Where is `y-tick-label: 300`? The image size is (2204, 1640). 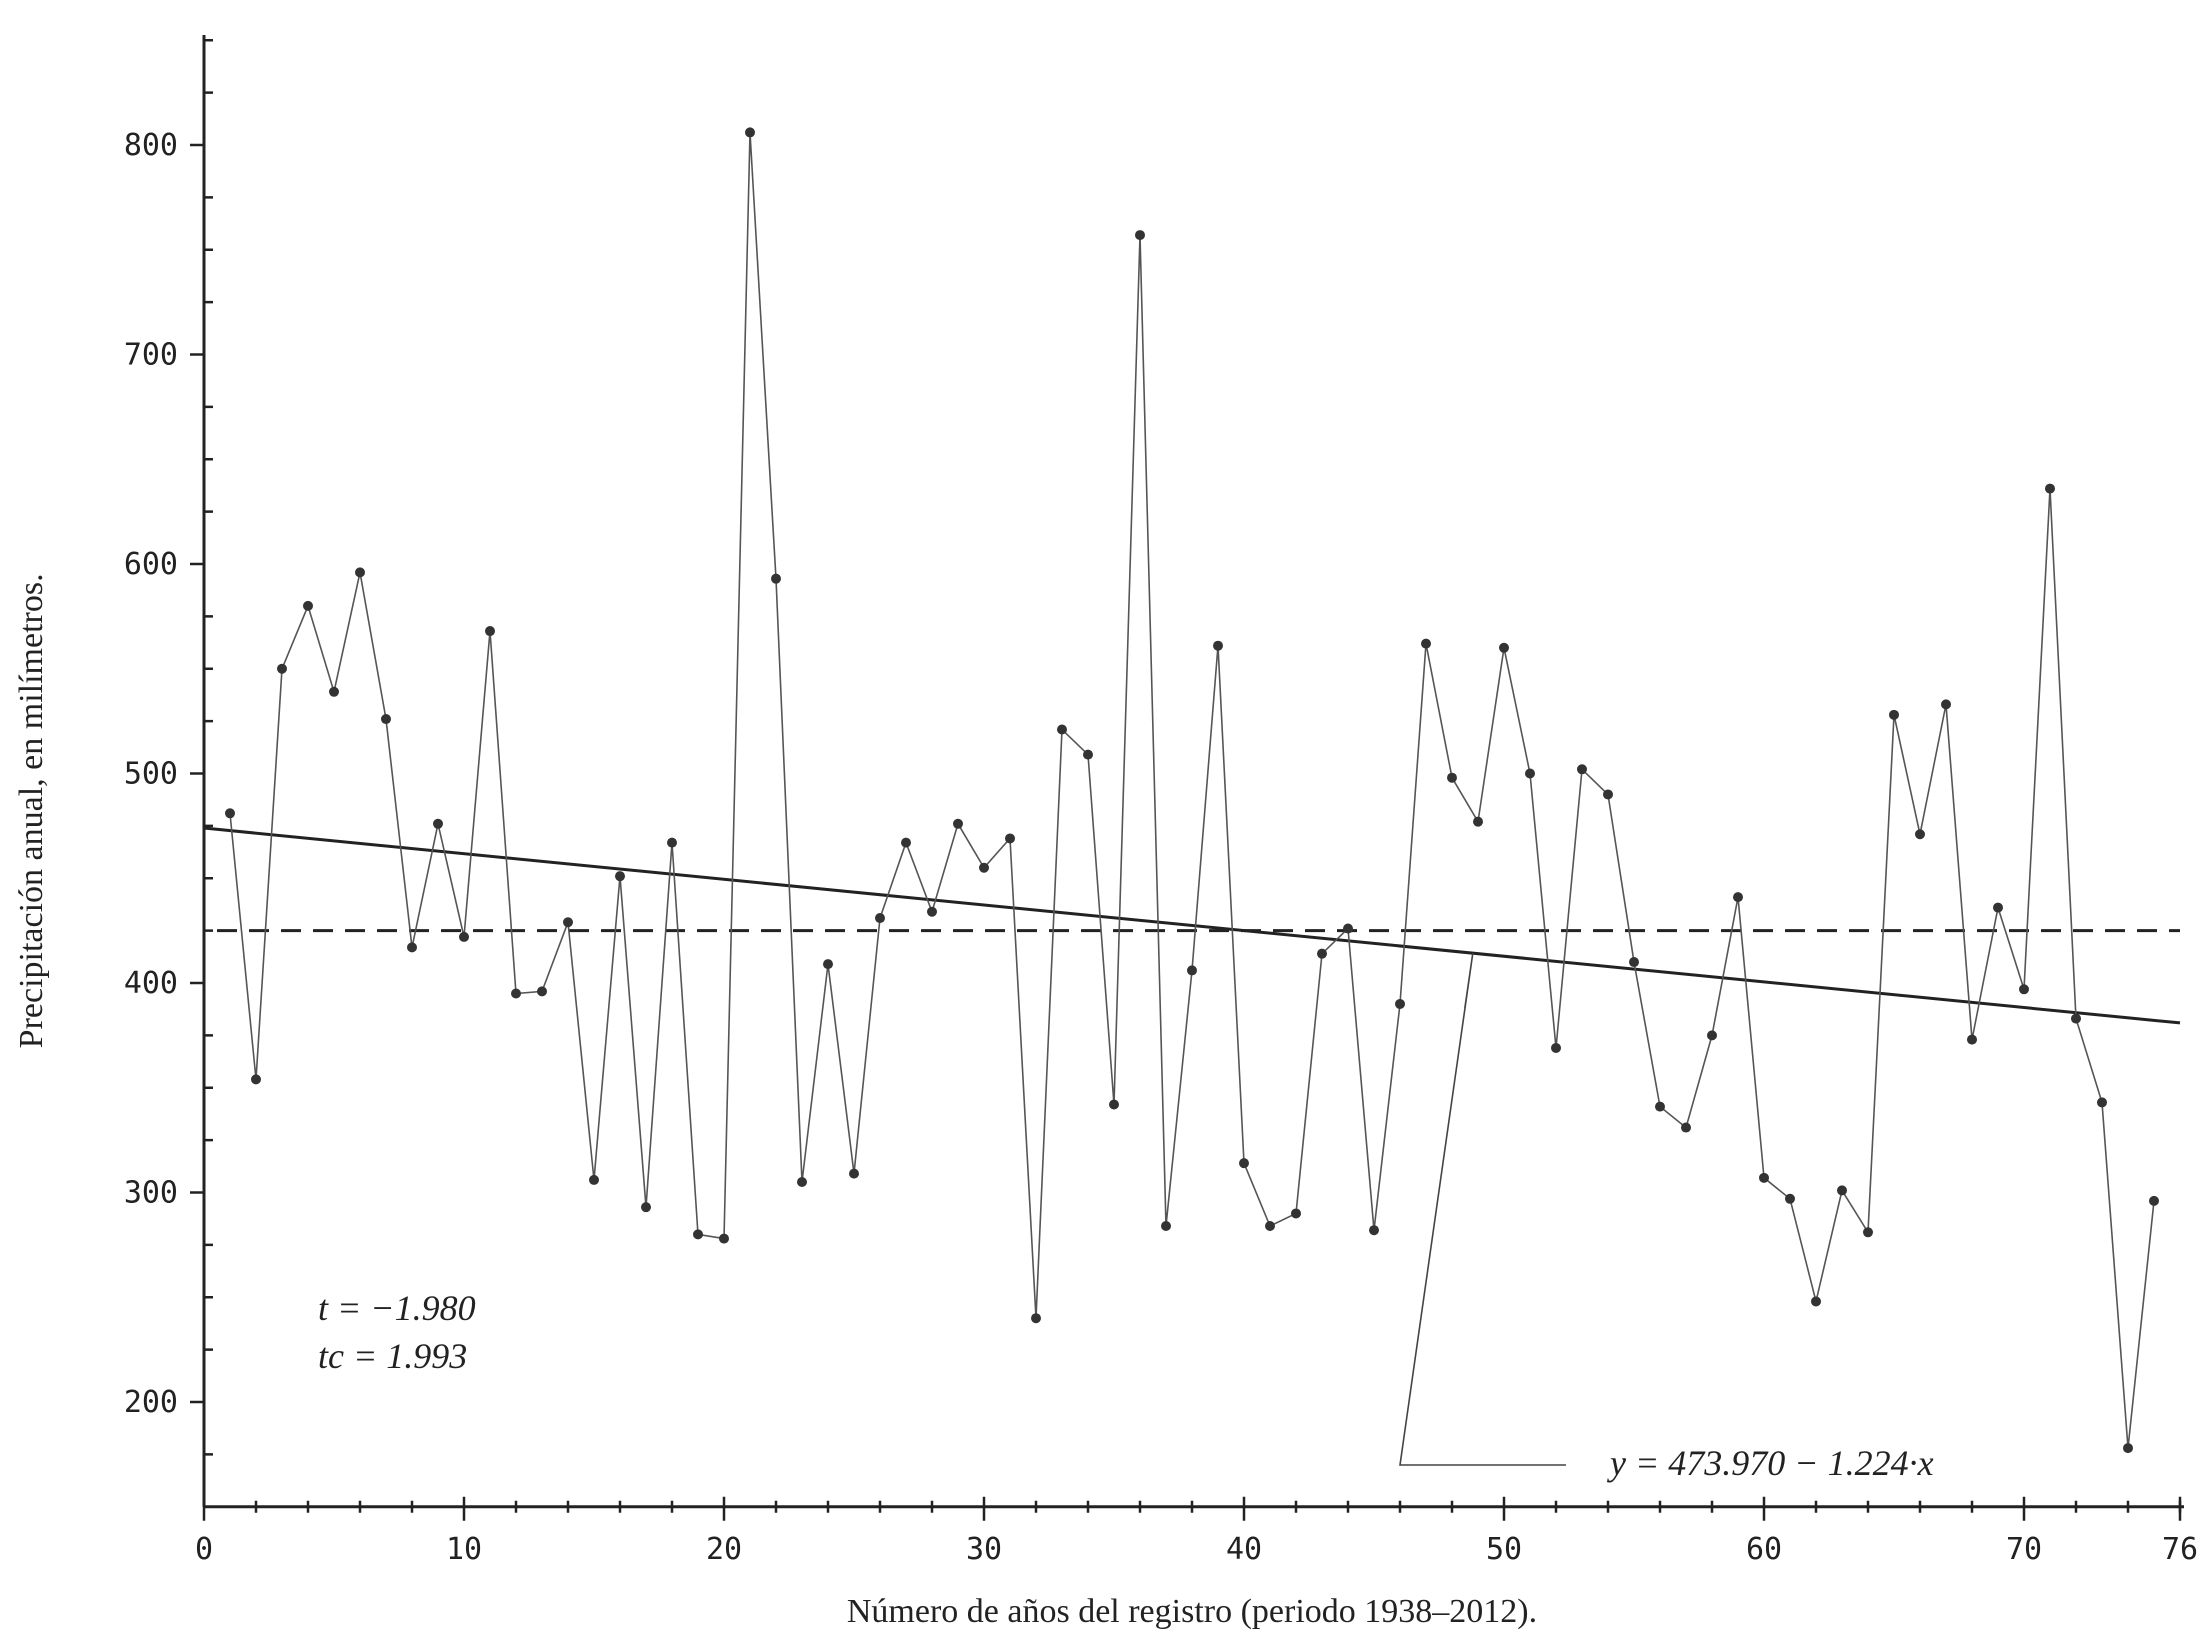 y-tick-label: 300 is located at coordinates (151, 1193).